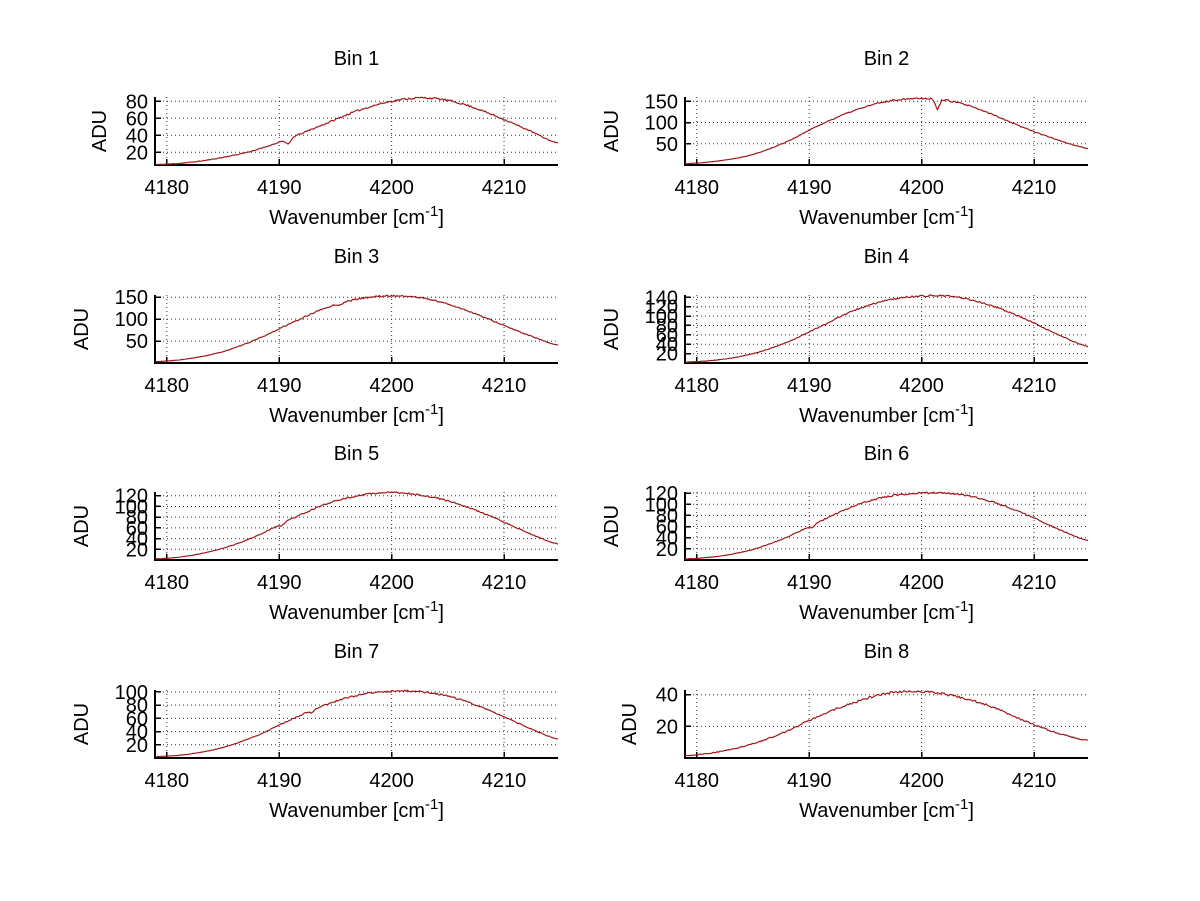  Describe the element at coordinates (886, 652) in the screenshot. I see `plot-title: Bin 8` at that location.